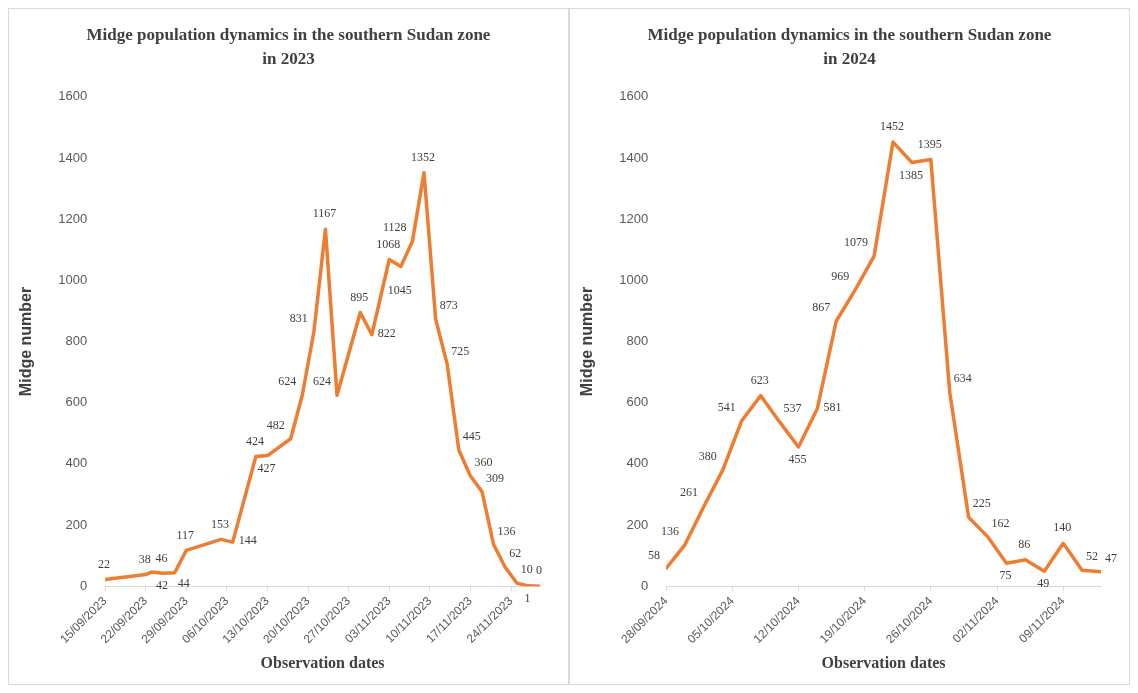 The height and width of the screenshot is (693, 1138). What do you see at coordinates (797, 459) in the screenshot?
I see `data-label: 455` at bounding box center [797, 459].